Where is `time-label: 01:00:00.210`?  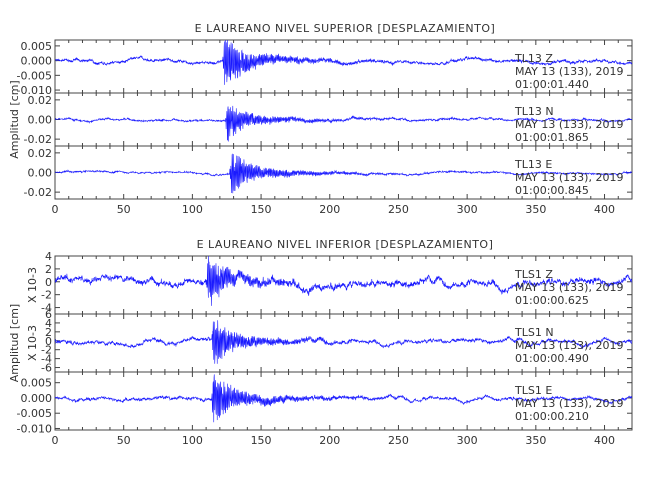 time-label: 01:00:00.210 is located at coordinates (552, 416).